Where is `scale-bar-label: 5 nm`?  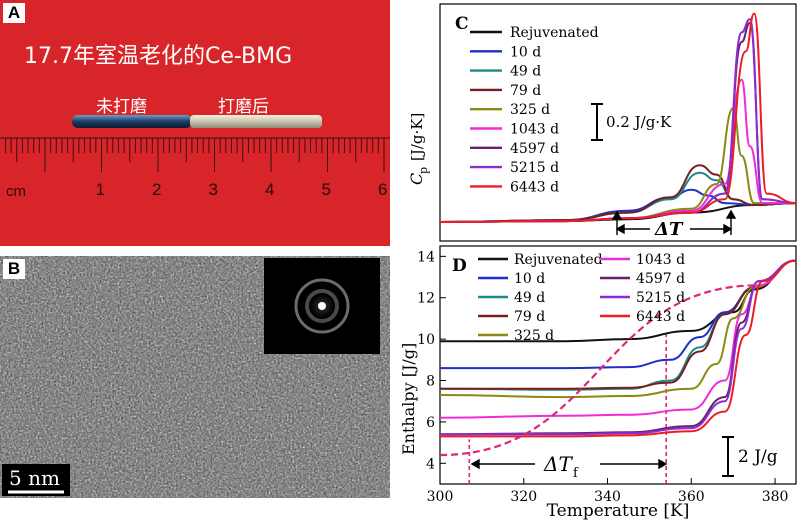 scale-bar-label: 5 nm is located at coordinates (34, 478).